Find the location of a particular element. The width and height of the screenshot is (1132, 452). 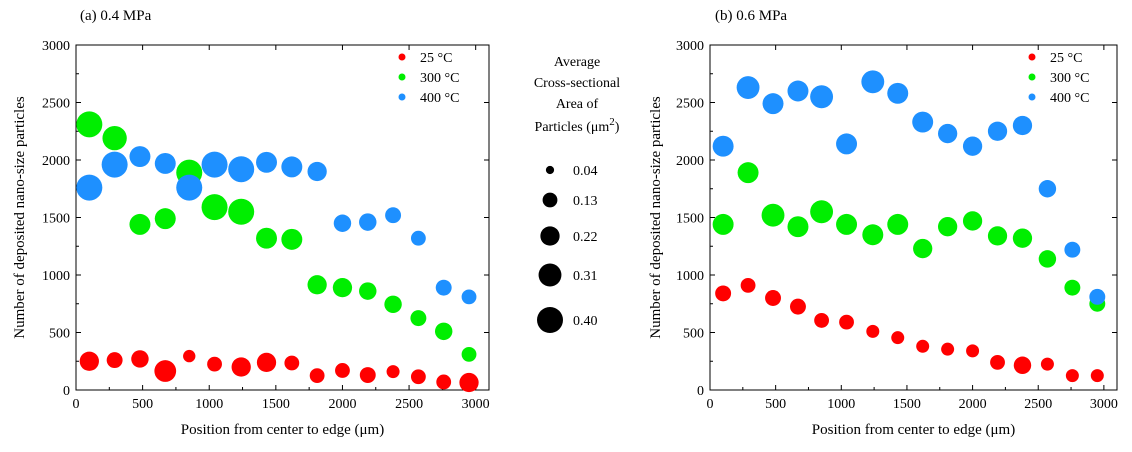

legend-label: 300 °C is located at coordinates (439, 78).